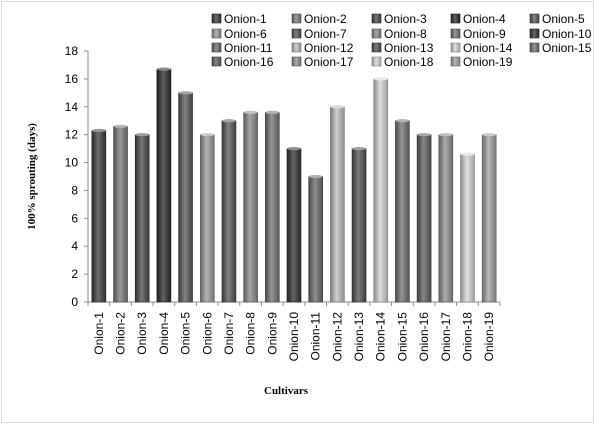 The height and width of the screenshot is (425, 596). What do you see at coordinates (245, 19) in the screenshot?
I see `legend-label: Onion-1` at bounding box center [245, 19].